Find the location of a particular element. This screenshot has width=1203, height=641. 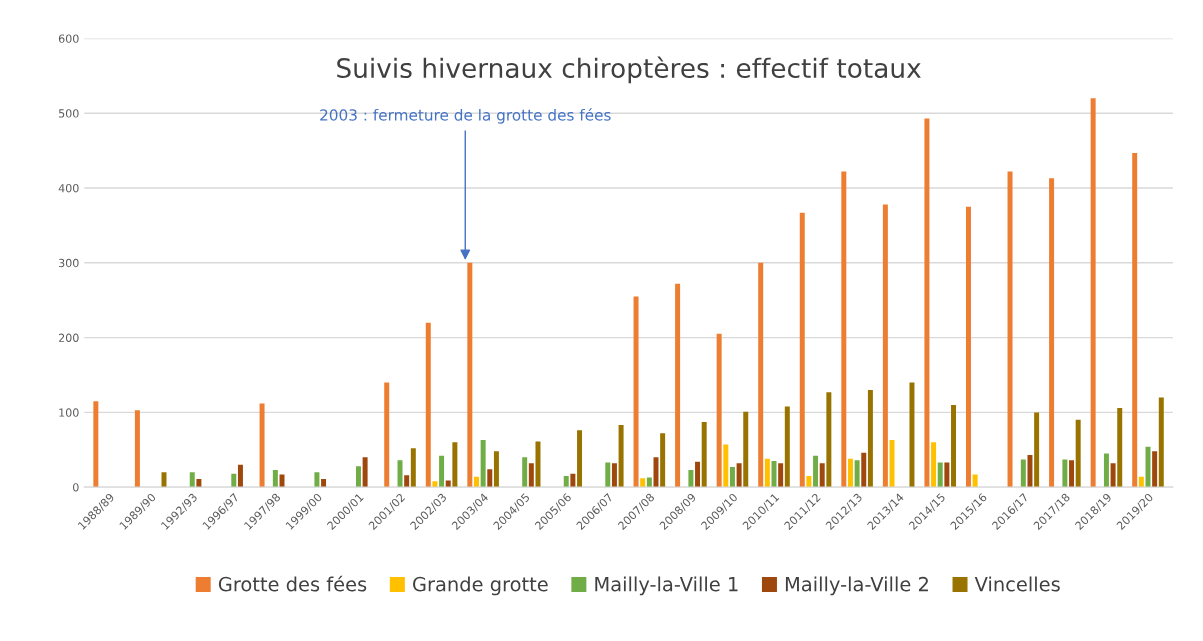

legend-label: Mailly-la-Ville 1 is located at coordinates (666, 586).